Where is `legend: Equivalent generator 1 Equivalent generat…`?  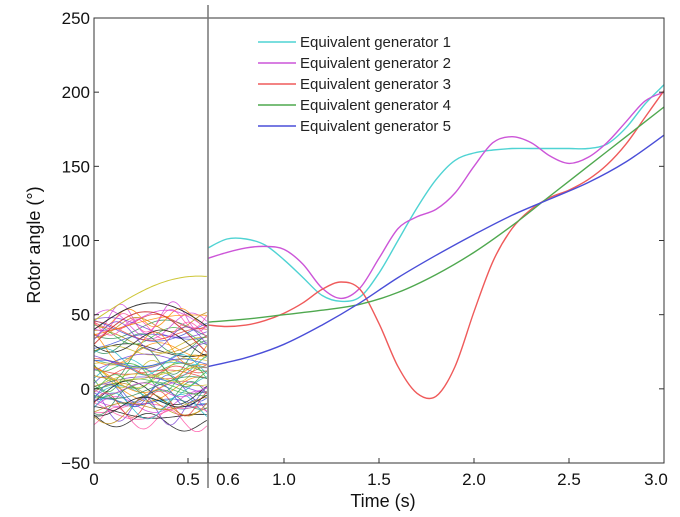
legend: Equivalent generator 1 Equivalent generat… is located at coordinates (354, 84).